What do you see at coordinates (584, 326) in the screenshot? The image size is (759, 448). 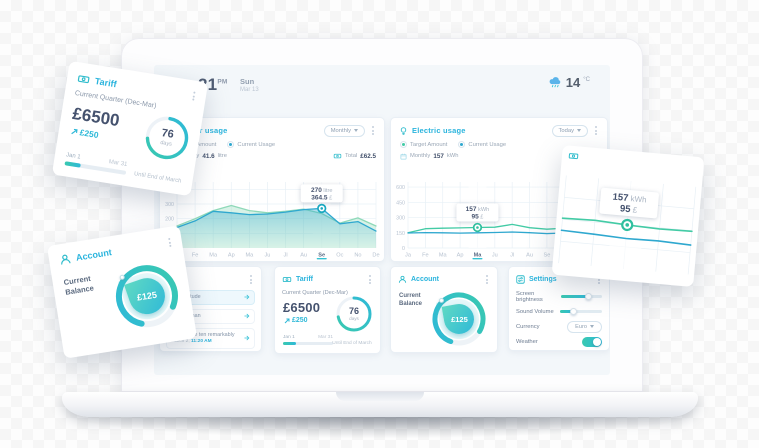 I see `currency-dropdown: Euro` at bounding box center [584, 326].